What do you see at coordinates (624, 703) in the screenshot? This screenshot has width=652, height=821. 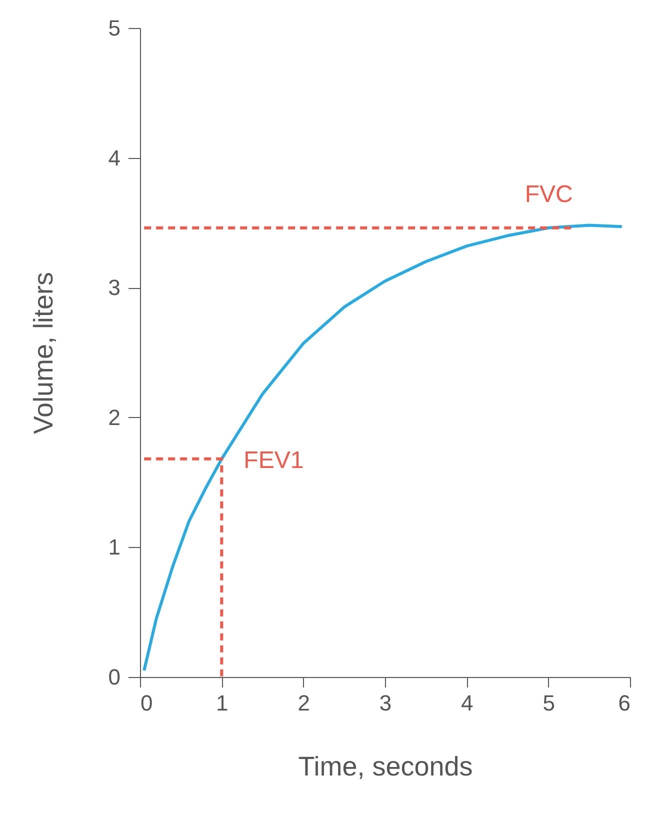 I see `x-tick-label: 6` at bounding box center [624, 703].